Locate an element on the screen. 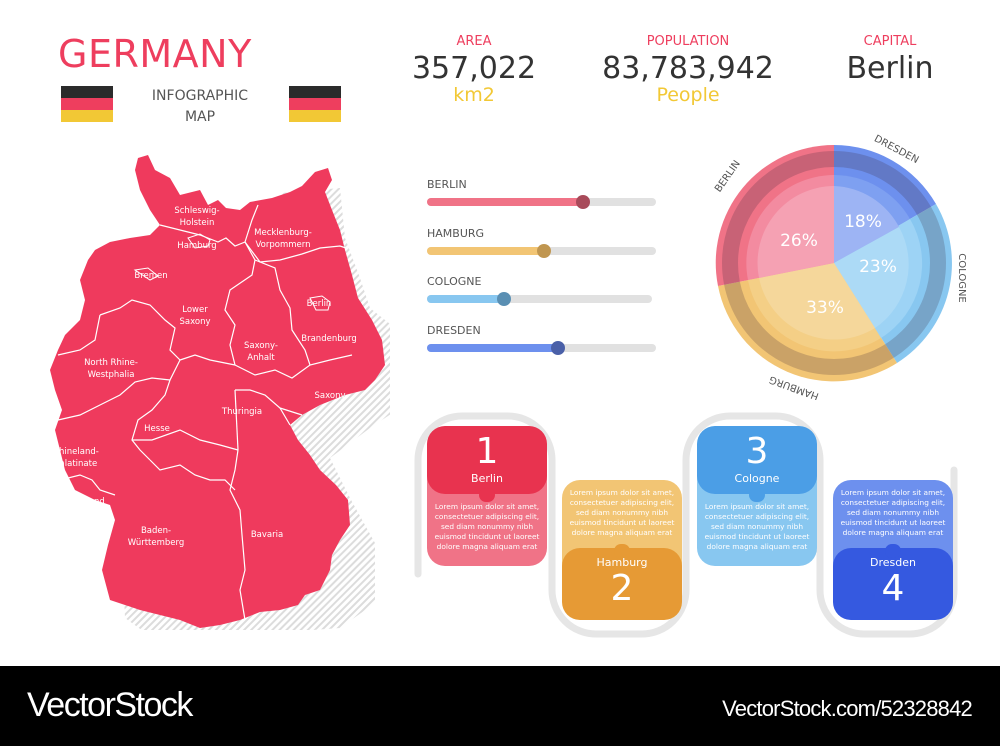  watermark-footer: VectorStock VectorStock.com/52328842 is located at coordinates (500, 706).